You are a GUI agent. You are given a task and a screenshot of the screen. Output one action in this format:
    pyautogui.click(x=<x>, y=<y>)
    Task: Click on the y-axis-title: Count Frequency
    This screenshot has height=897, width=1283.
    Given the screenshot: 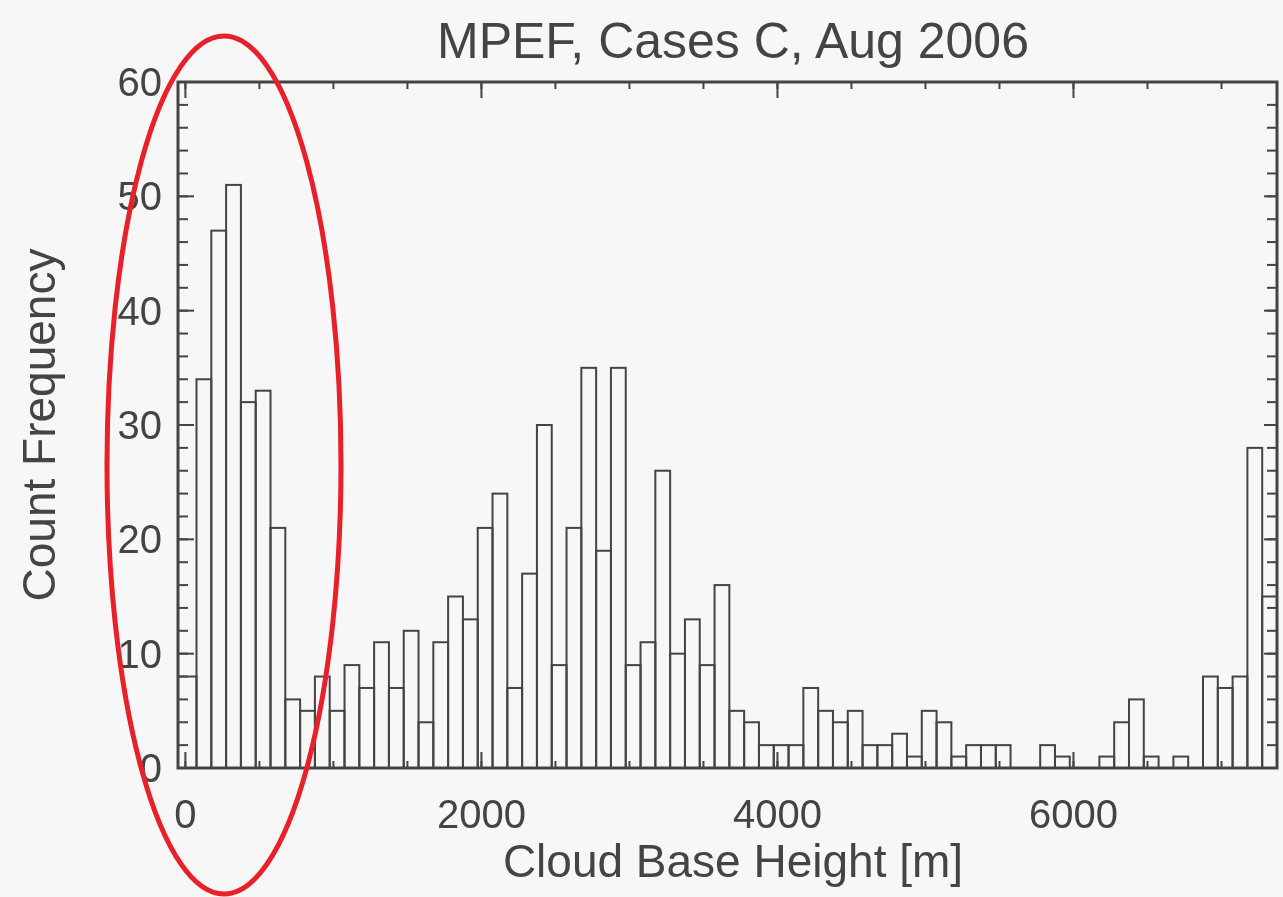 What is the action you would take?
    pyautogui.click(x=39, y=425)
    